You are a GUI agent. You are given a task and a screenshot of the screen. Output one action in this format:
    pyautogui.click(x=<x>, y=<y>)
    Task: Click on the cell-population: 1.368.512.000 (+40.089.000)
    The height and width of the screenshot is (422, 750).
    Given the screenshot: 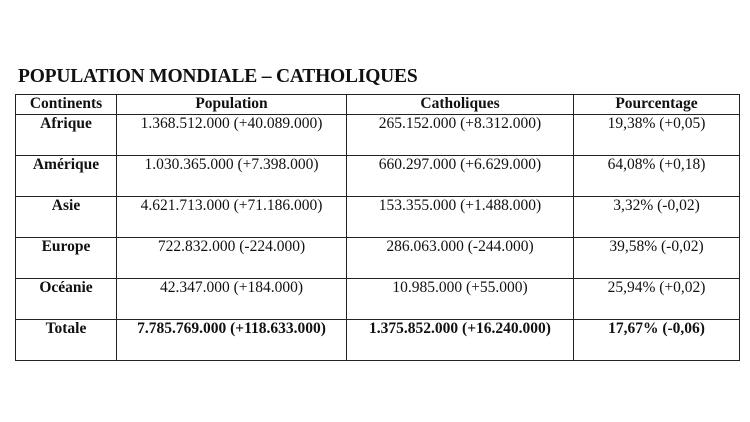 What is the action you would take?
    pyautogui.click(x=231, y=135)
    